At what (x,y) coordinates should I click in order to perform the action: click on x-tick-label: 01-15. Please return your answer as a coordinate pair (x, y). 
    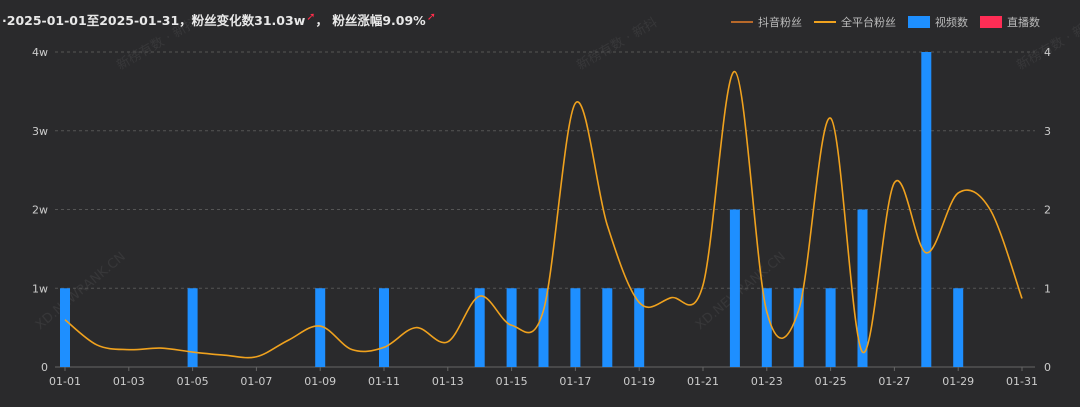
    Looking at the image, I should click on (512, 381).